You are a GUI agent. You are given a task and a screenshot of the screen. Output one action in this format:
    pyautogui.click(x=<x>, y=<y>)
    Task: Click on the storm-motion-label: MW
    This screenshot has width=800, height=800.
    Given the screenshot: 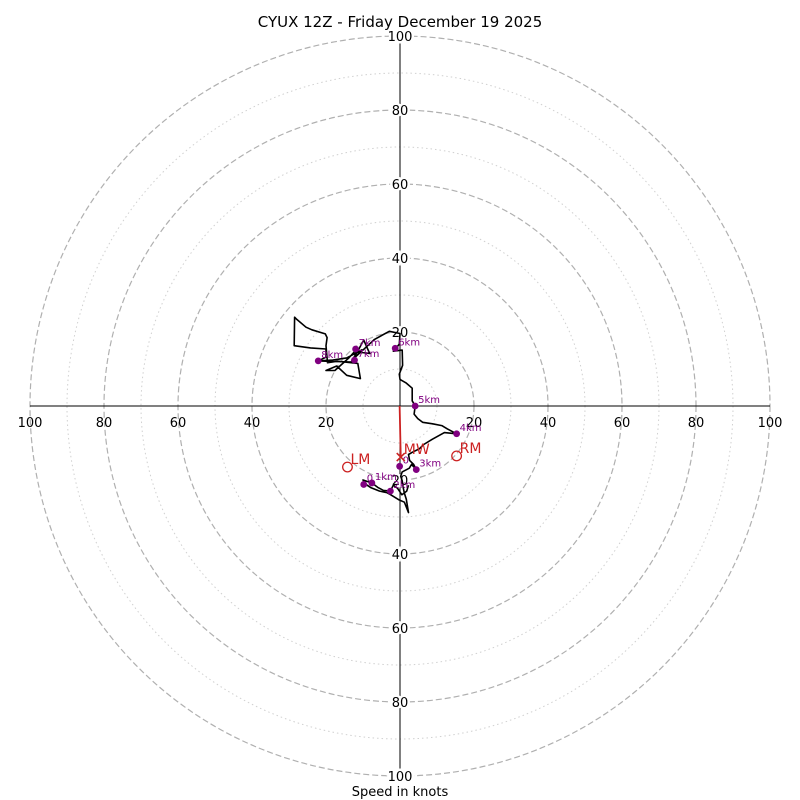 What is the action you would take?
    pyautogui.click(x=417, y=450)
    